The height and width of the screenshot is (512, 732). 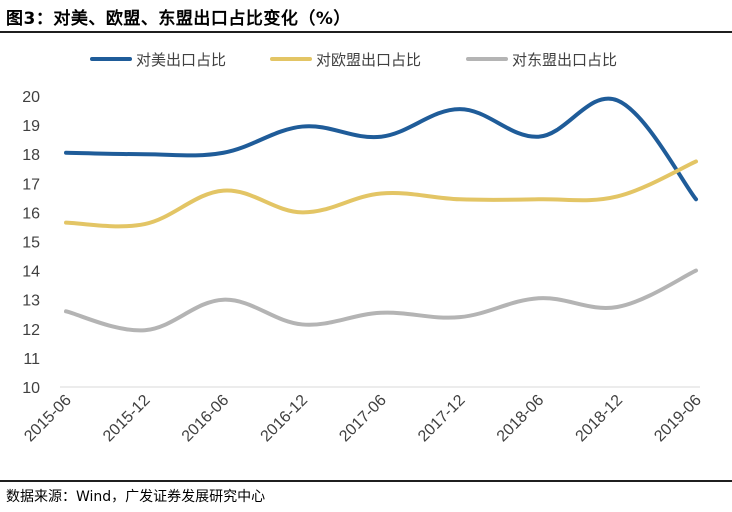 What do you see at coordinates (285, 419) in the screenshot?
I see `x-tick-label: 2016-12` at bounding box center [285, 419].